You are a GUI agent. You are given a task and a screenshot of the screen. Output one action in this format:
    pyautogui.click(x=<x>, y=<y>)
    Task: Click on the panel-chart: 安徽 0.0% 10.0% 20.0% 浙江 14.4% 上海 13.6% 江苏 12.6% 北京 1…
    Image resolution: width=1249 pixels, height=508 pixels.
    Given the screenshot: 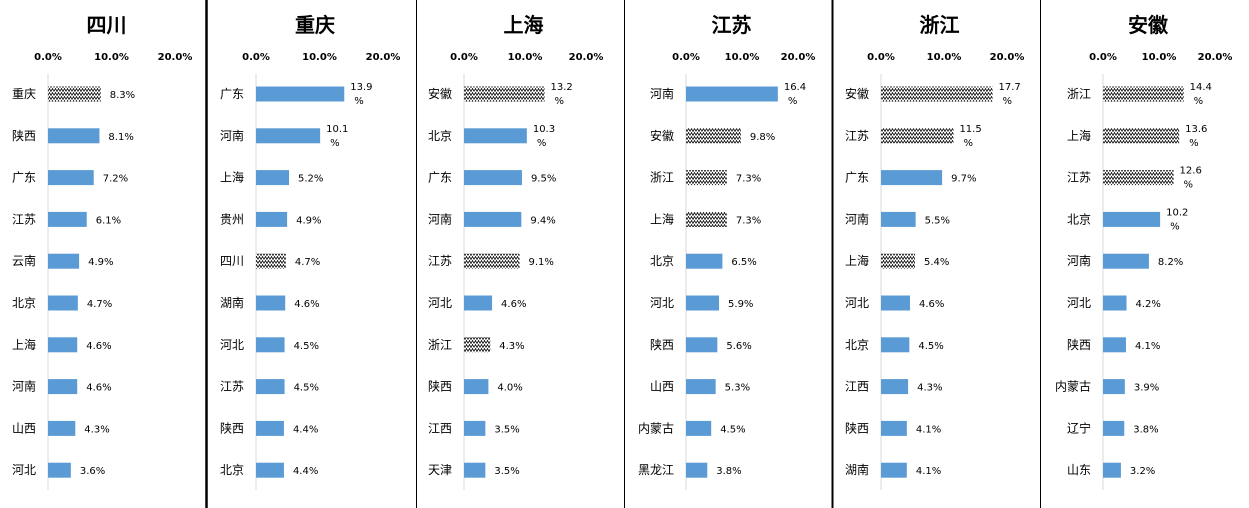 What is the action you would take?
    pyautogui.click(x=1143, y=251)
    